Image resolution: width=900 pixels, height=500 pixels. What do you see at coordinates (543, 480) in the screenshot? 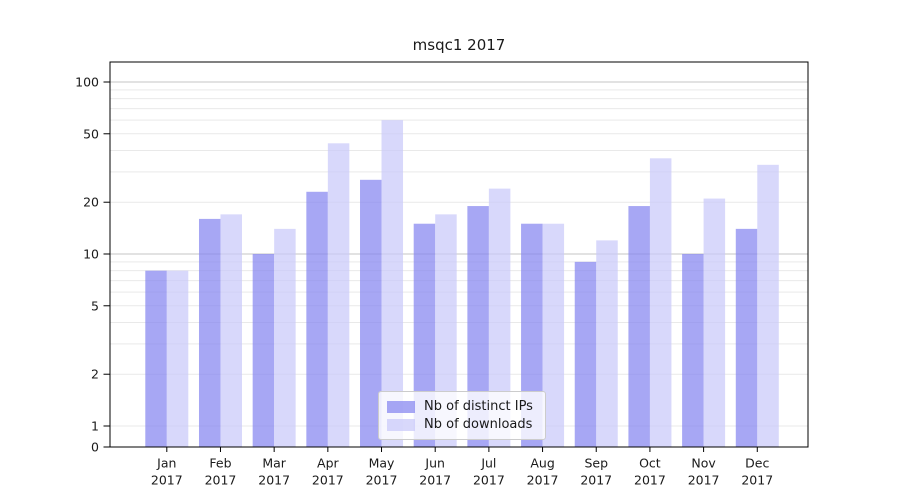
I see `x-tick-label-year-aug: 2017` at bounding box center [543, 480].